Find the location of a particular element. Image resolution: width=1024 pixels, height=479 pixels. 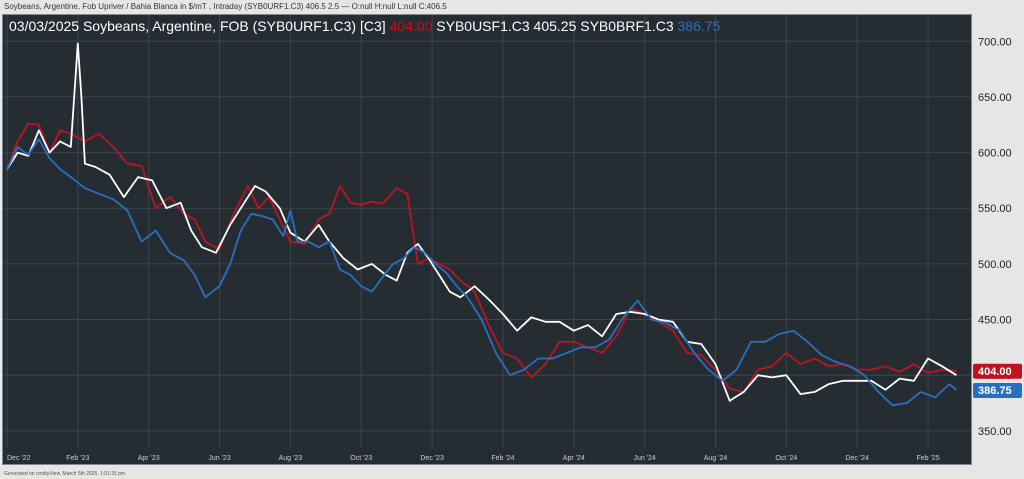

y-tick-label: 350.00 is located at coordinates (995, 432).